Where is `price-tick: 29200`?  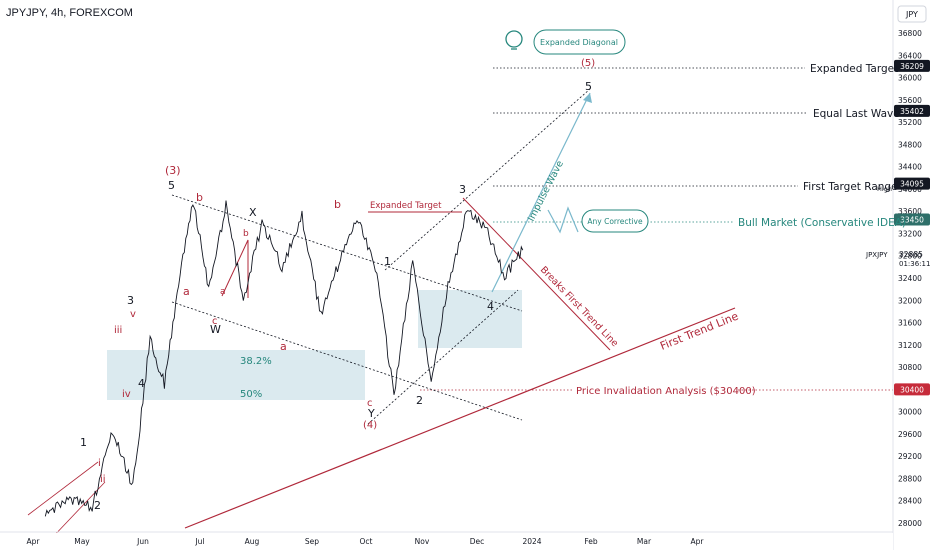
price-tick: 29200 is located at coordinates (910, 456).